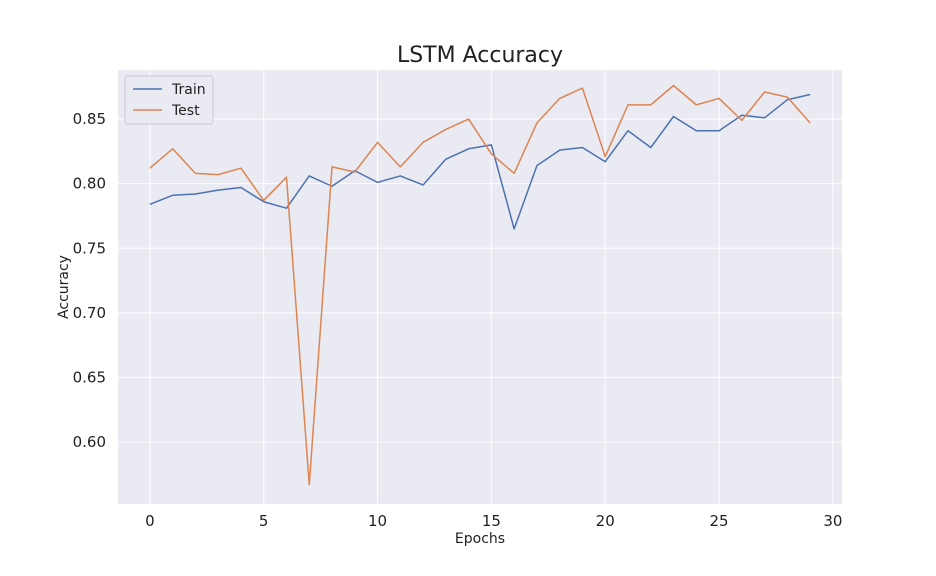 This screenshot has width=936, height=576. Describe the element at coordinates (480, 539) in the screenshot. I see `x-axis-label: Epochs` at that location.